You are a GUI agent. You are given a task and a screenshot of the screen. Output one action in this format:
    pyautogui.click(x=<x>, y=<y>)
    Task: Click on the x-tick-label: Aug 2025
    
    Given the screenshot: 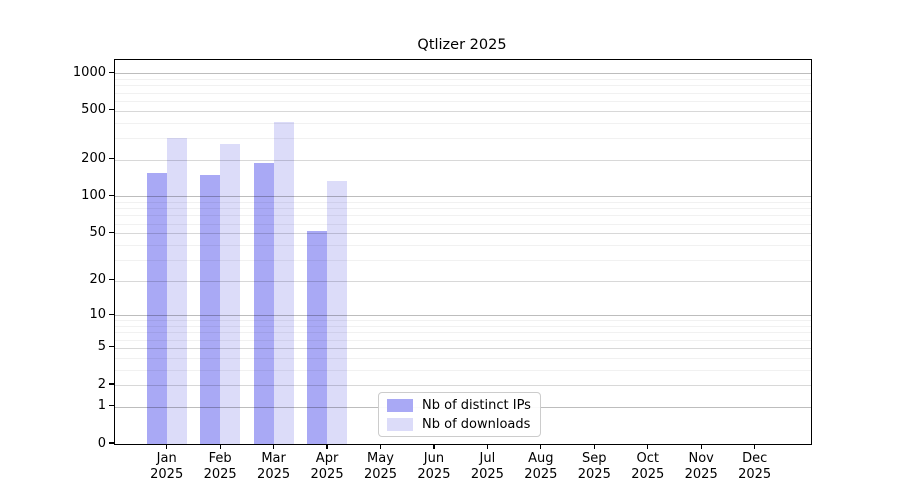 What is the action you would take?
    pyautogui.click(x=541, y=467)
    